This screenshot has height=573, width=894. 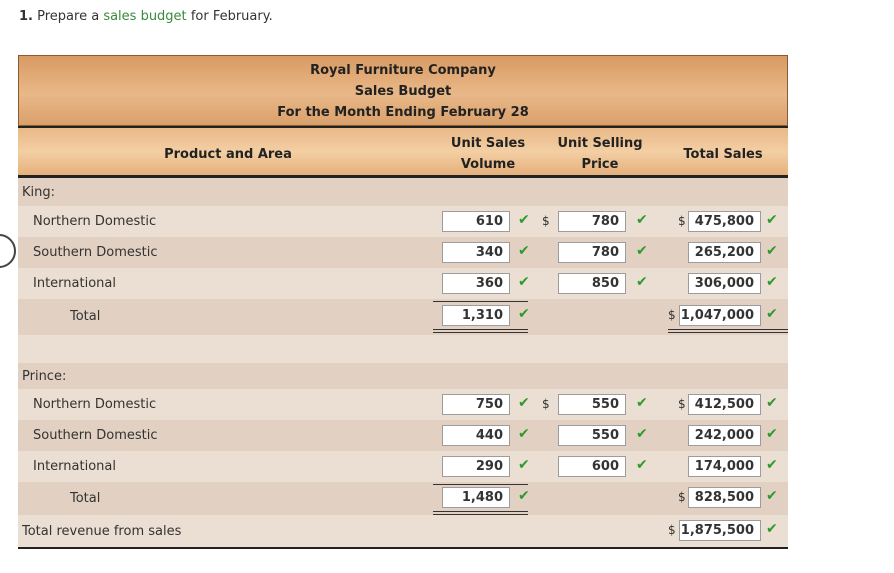 I want to click on budget-title: Sales Budget, so click(x=403, y=91).